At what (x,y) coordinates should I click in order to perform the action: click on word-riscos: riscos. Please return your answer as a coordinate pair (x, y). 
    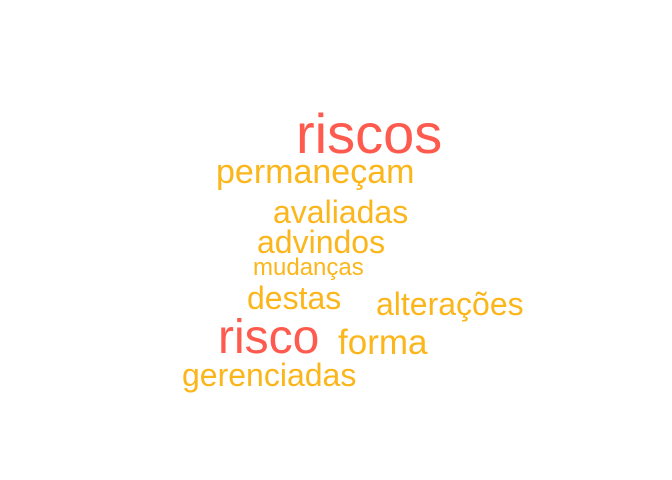
    Looking at the image, I should click on (369, 133).